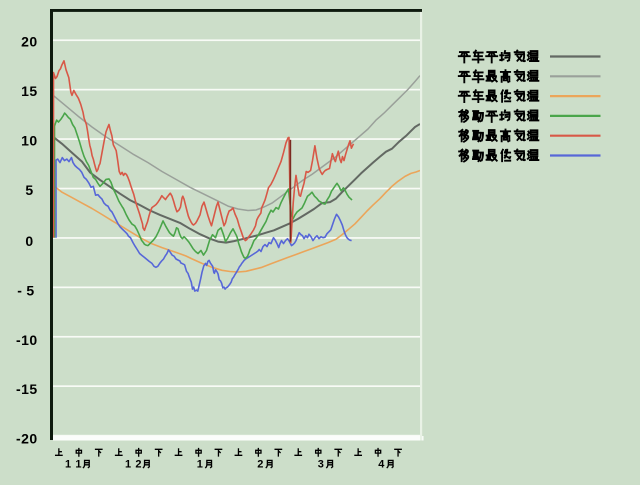 The image size is (640, 485). What do you see at coordinates (29, 42) in the screenshot?
I see `svg-text: 20` at bounding box center [29, 42].